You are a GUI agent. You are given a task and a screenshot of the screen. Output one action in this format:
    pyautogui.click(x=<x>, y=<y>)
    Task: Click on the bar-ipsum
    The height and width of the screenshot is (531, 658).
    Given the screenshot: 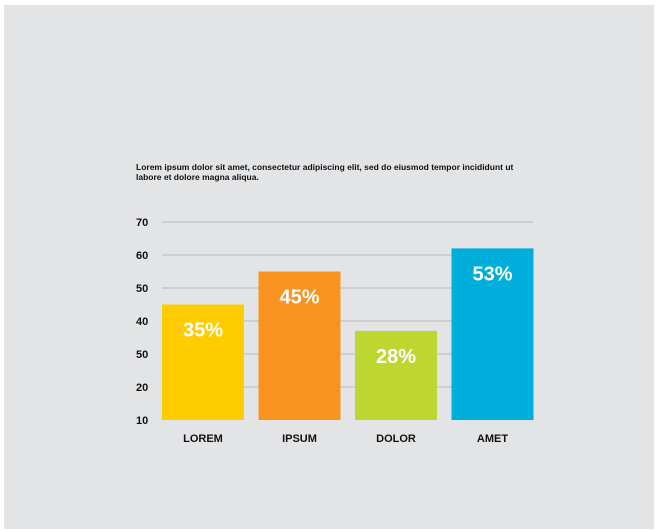 What is the action you would take?
    pyautogui.click(x=299, y=345)
    